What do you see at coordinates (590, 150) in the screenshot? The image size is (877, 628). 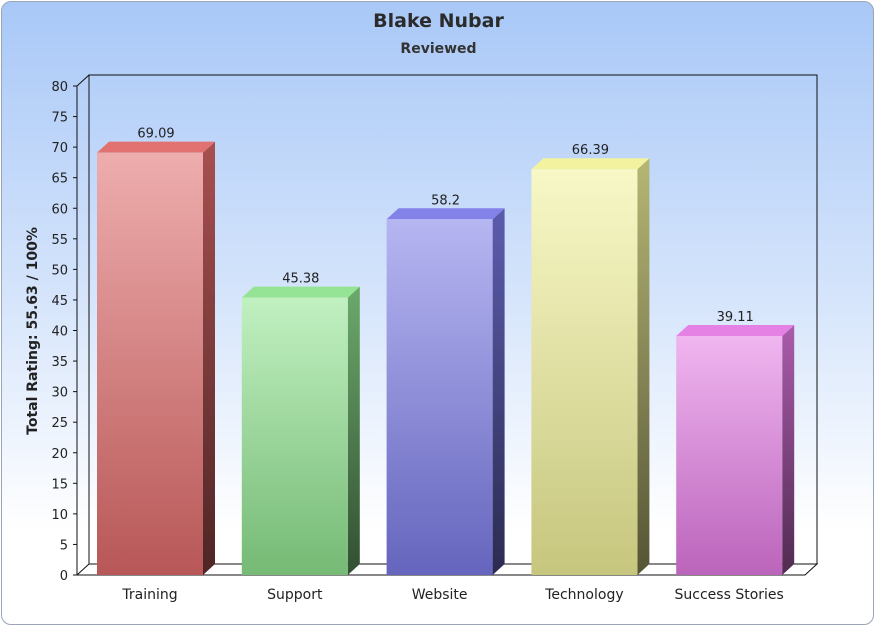 I see `bar-value-label: 66.39` at bounding box center [590, 150].